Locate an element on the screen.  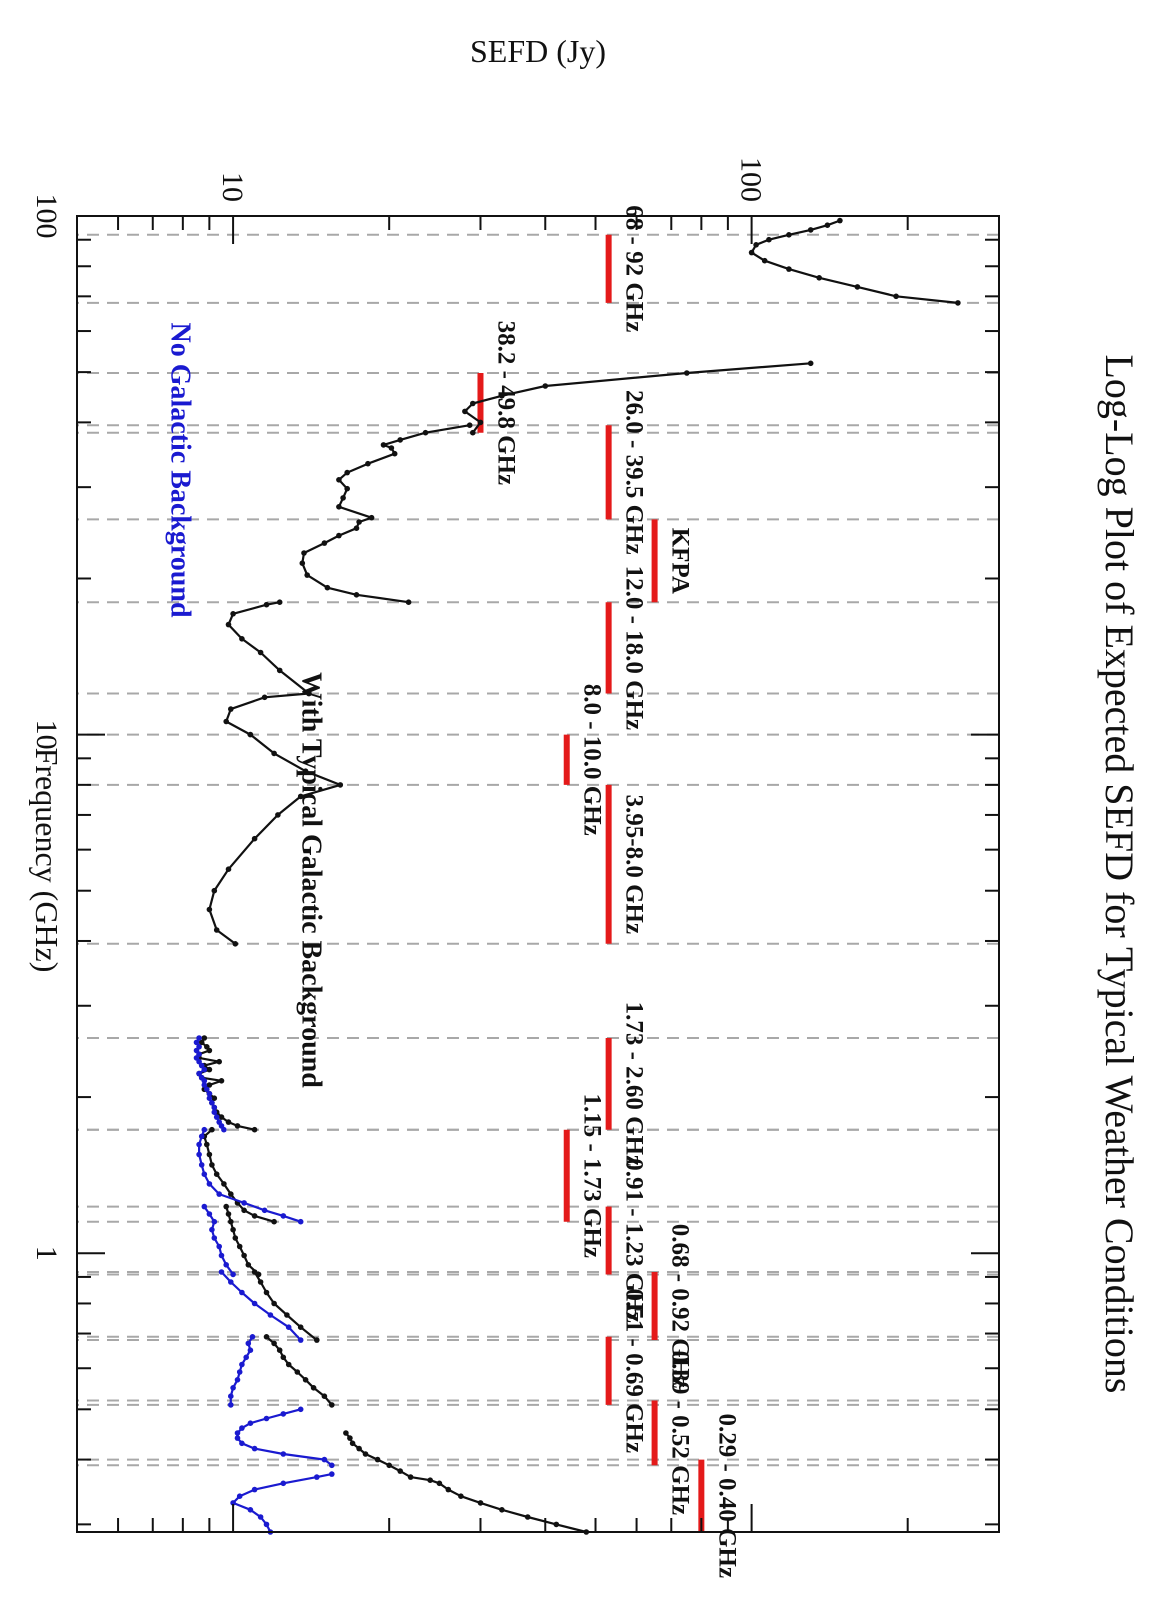
band-label-5: 1.15 - 1.73 GHz is located at coordinates (592, 1175).